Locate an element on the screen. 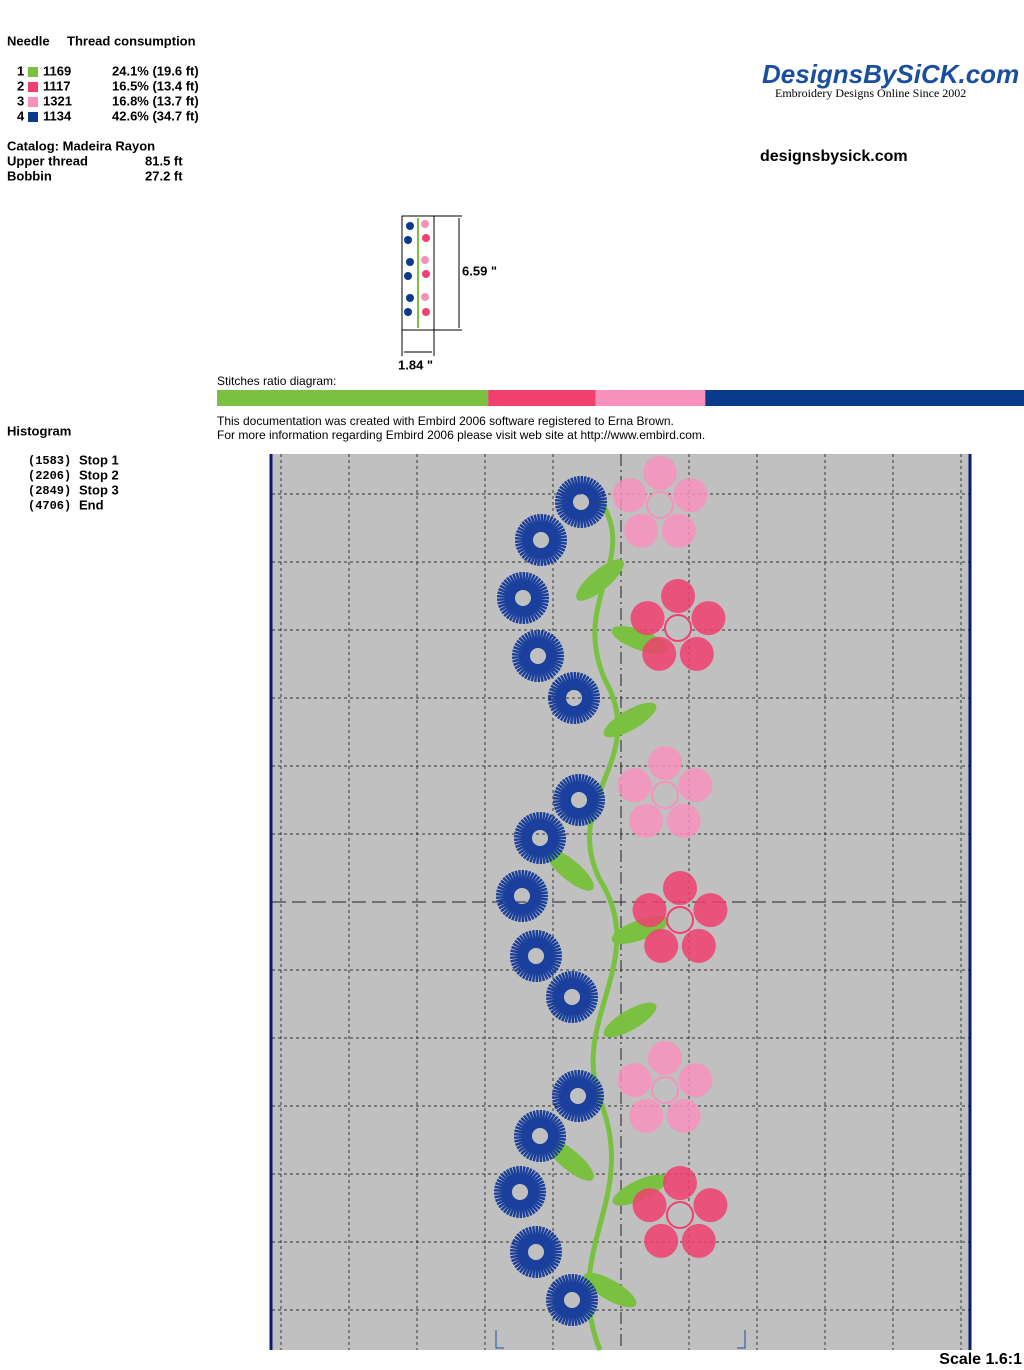 The image size is (1024, 1370). stop-count: (4706) is located at coordinates (49, 506).